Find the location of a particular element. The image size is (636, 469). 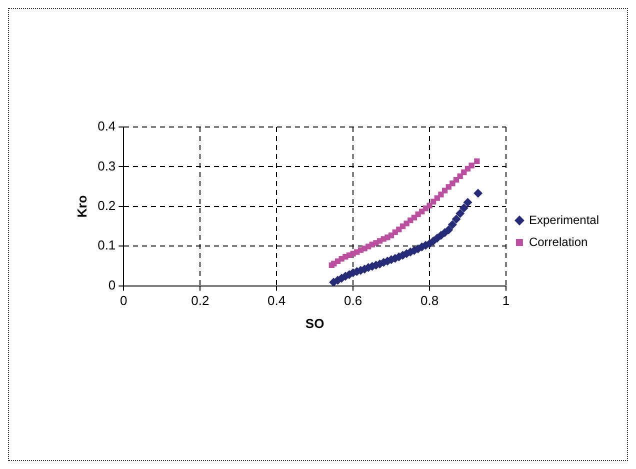

y-tick-label: 0.4 is located at coordinates (107, 126).